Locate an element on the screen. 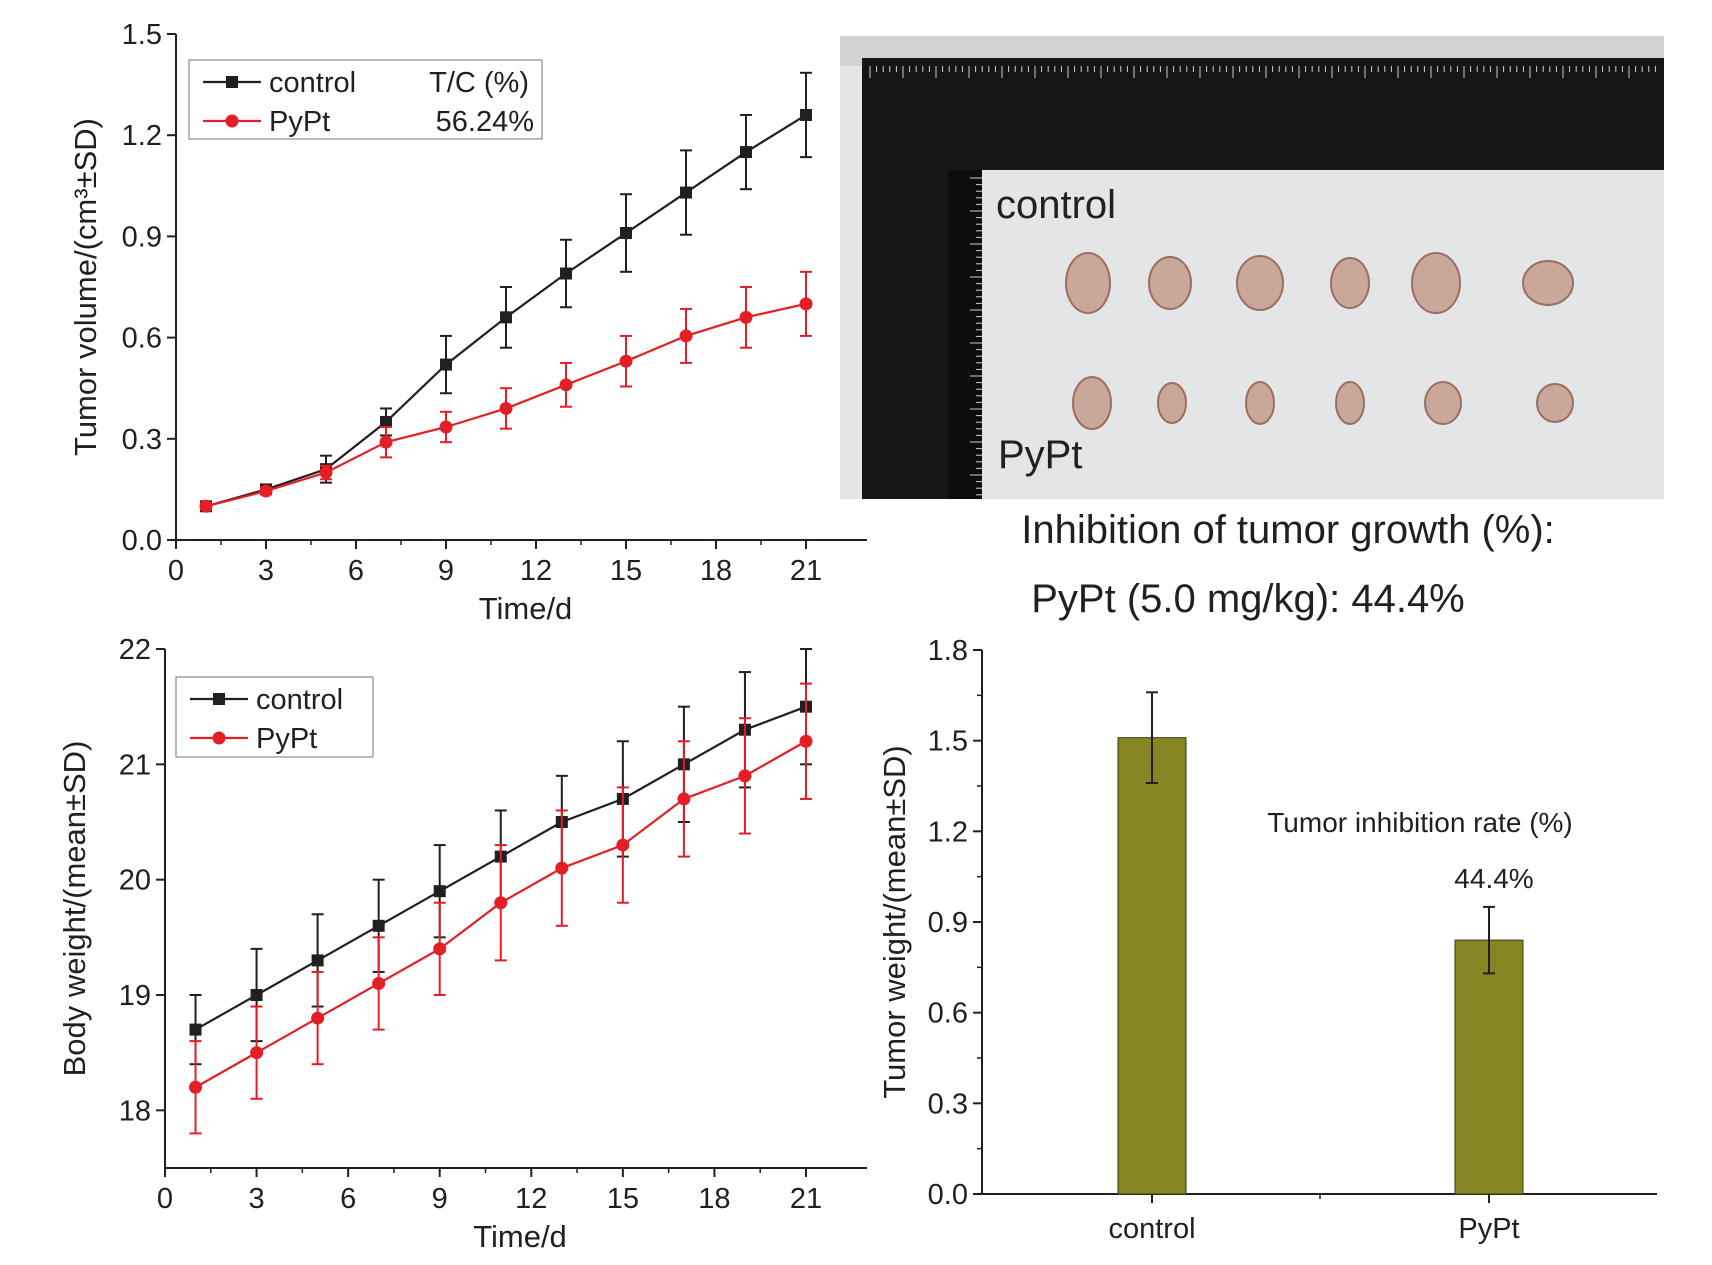 The image size is (1712, 1265). summary-line-2: PyPt (5.0 mg/kg): 44.4% is located at coordinates (1248, 599).